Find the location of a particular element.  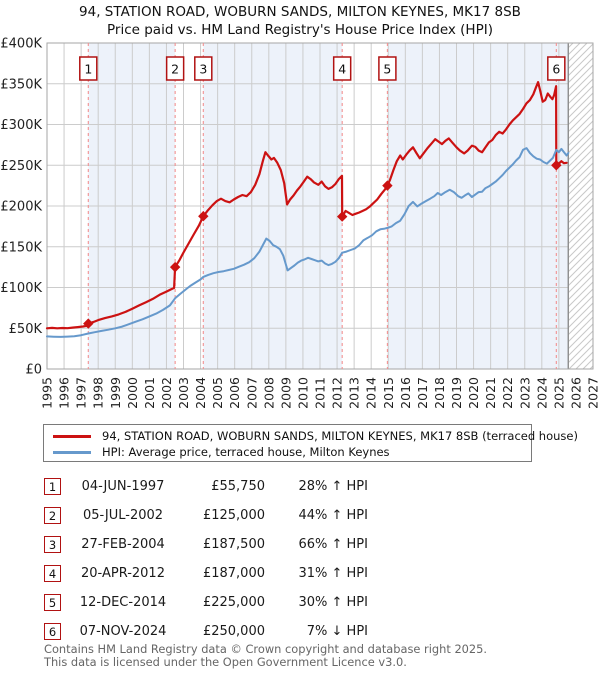

x-axis-tick-label: 2001 is located at coordinates (149, 393).